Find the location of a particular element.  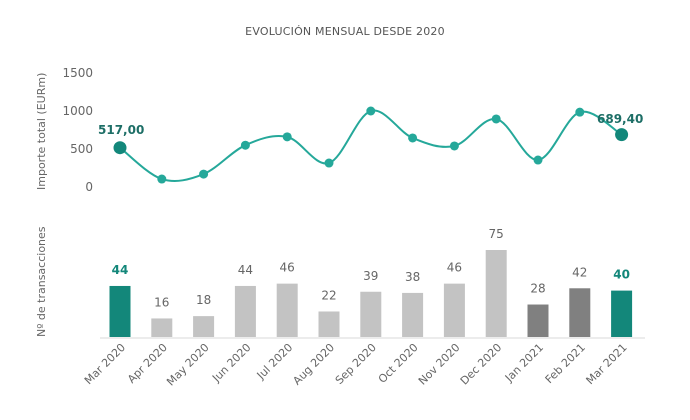

bar-y-axis-title: Nº de transacciones is located at coordinates (41, 281).